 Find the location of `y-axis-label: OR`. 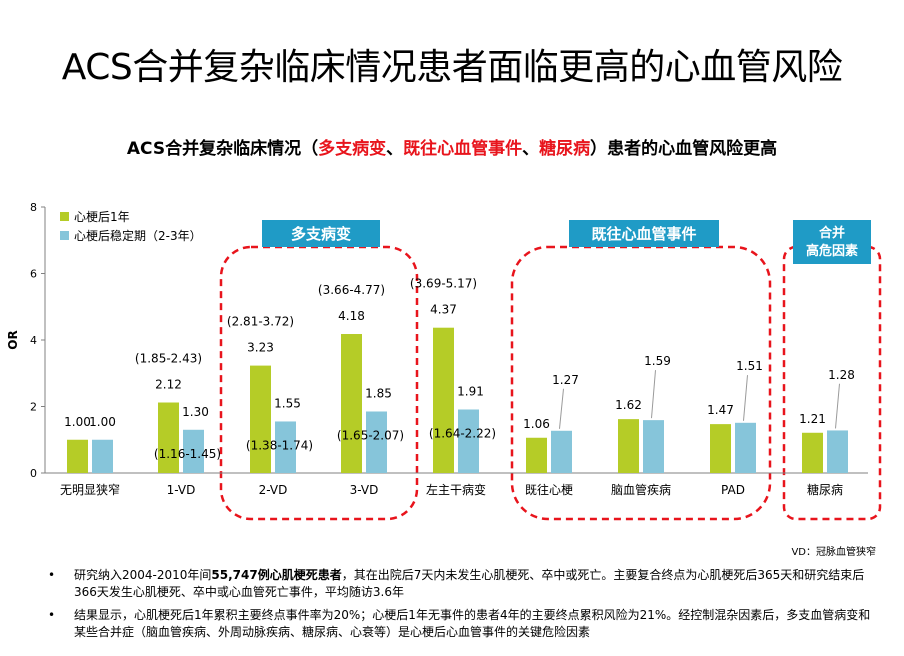

y-axis-label: OR is located at coordinates (13, 339).